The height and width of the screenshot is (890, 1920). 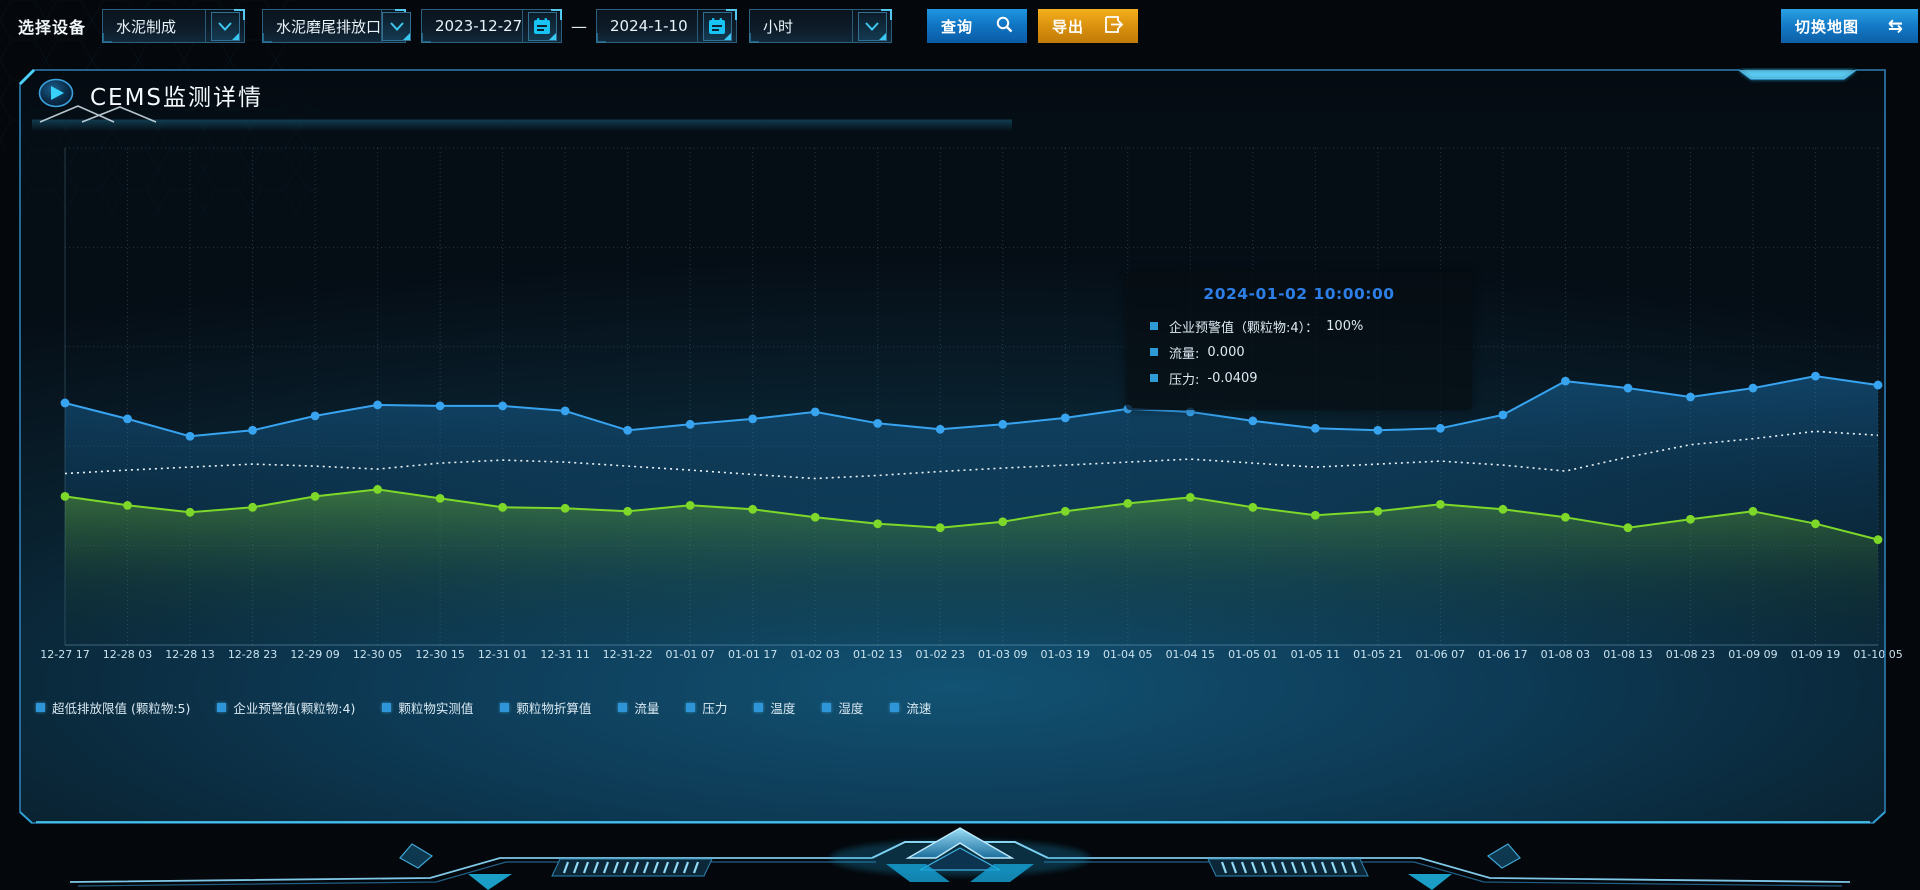 What do you see at coordinates (1440, 654) in the screenshot?
I see `x-axis-tick-label: 01-06 07` at bounding box center [1440, 654].